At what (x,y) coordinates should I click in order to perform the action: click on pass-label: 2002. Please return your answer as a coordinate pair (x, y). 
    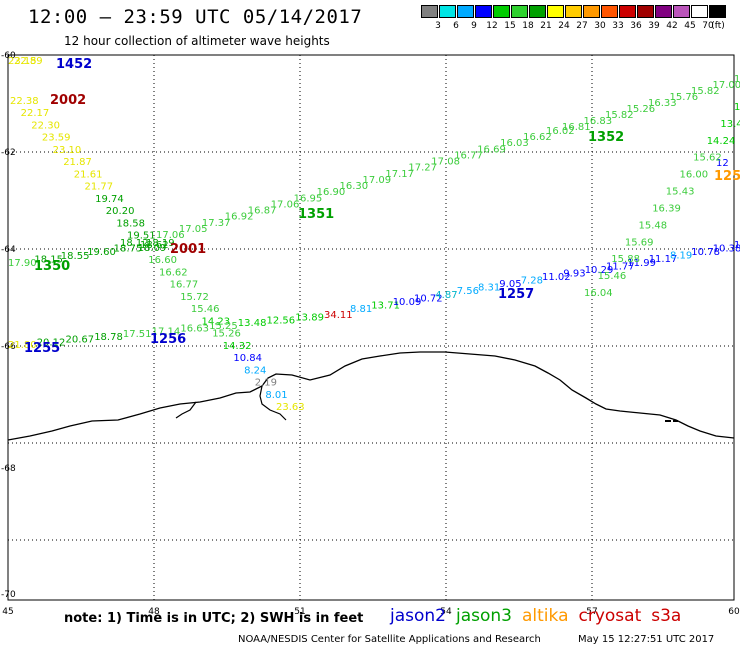
    Looking at the image, I should click on (68, 100).